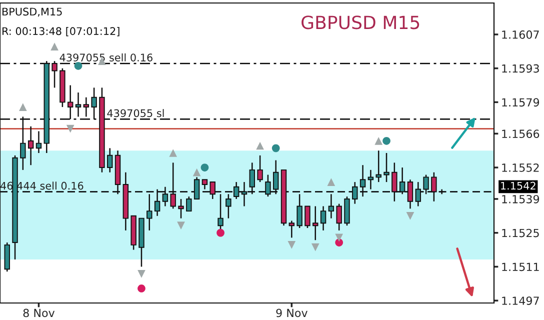 The width and height of the screenshot is (544, 320). What do you see at coordinates (361, 23) in the screenshot?
I see `text: GBPUSD M15` at bounding box center [361, 23].